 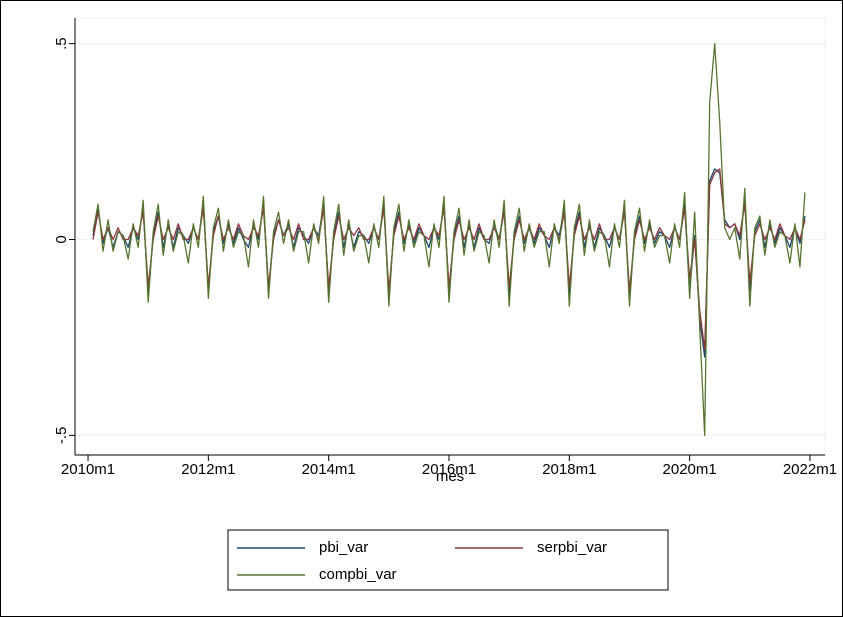 I want to click on legend-label: serpbi_var, so click(x=572, y=547).